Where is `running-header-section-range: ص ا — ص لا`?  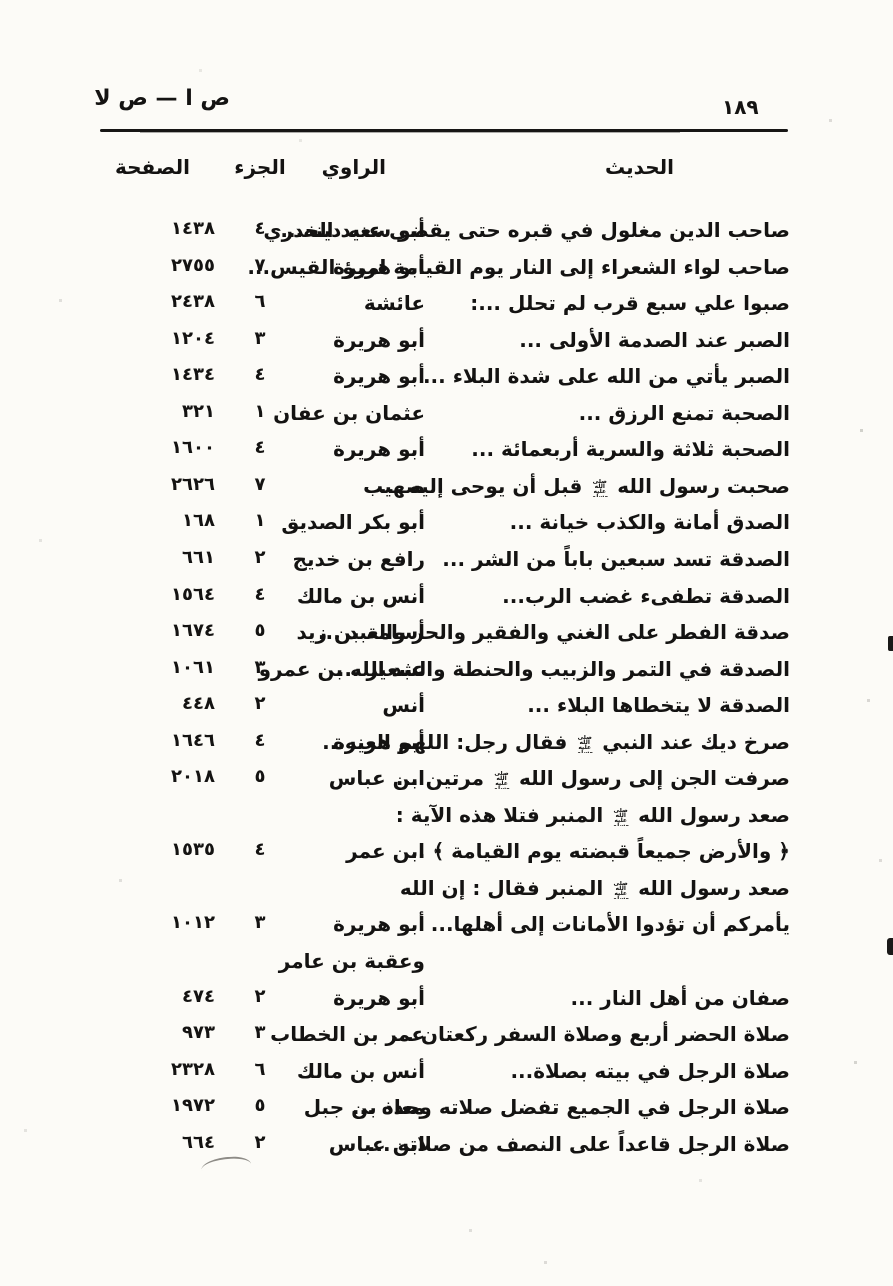
running-header-section-range: ص ا — ص لا is located at coordinates (162, 98).